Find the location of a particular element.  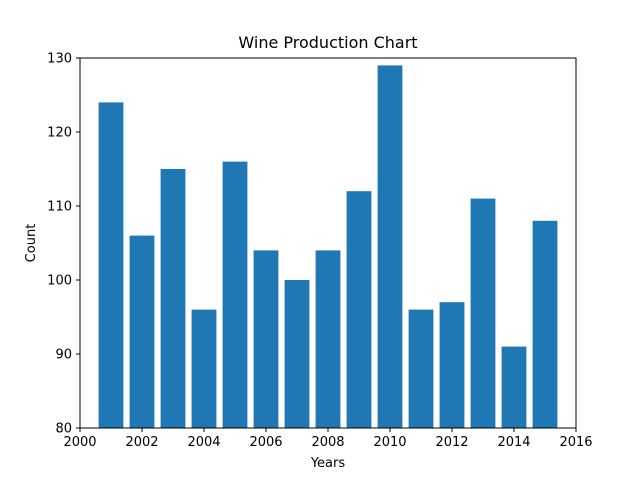

bar-2014 is located at coordinates (514, 387).